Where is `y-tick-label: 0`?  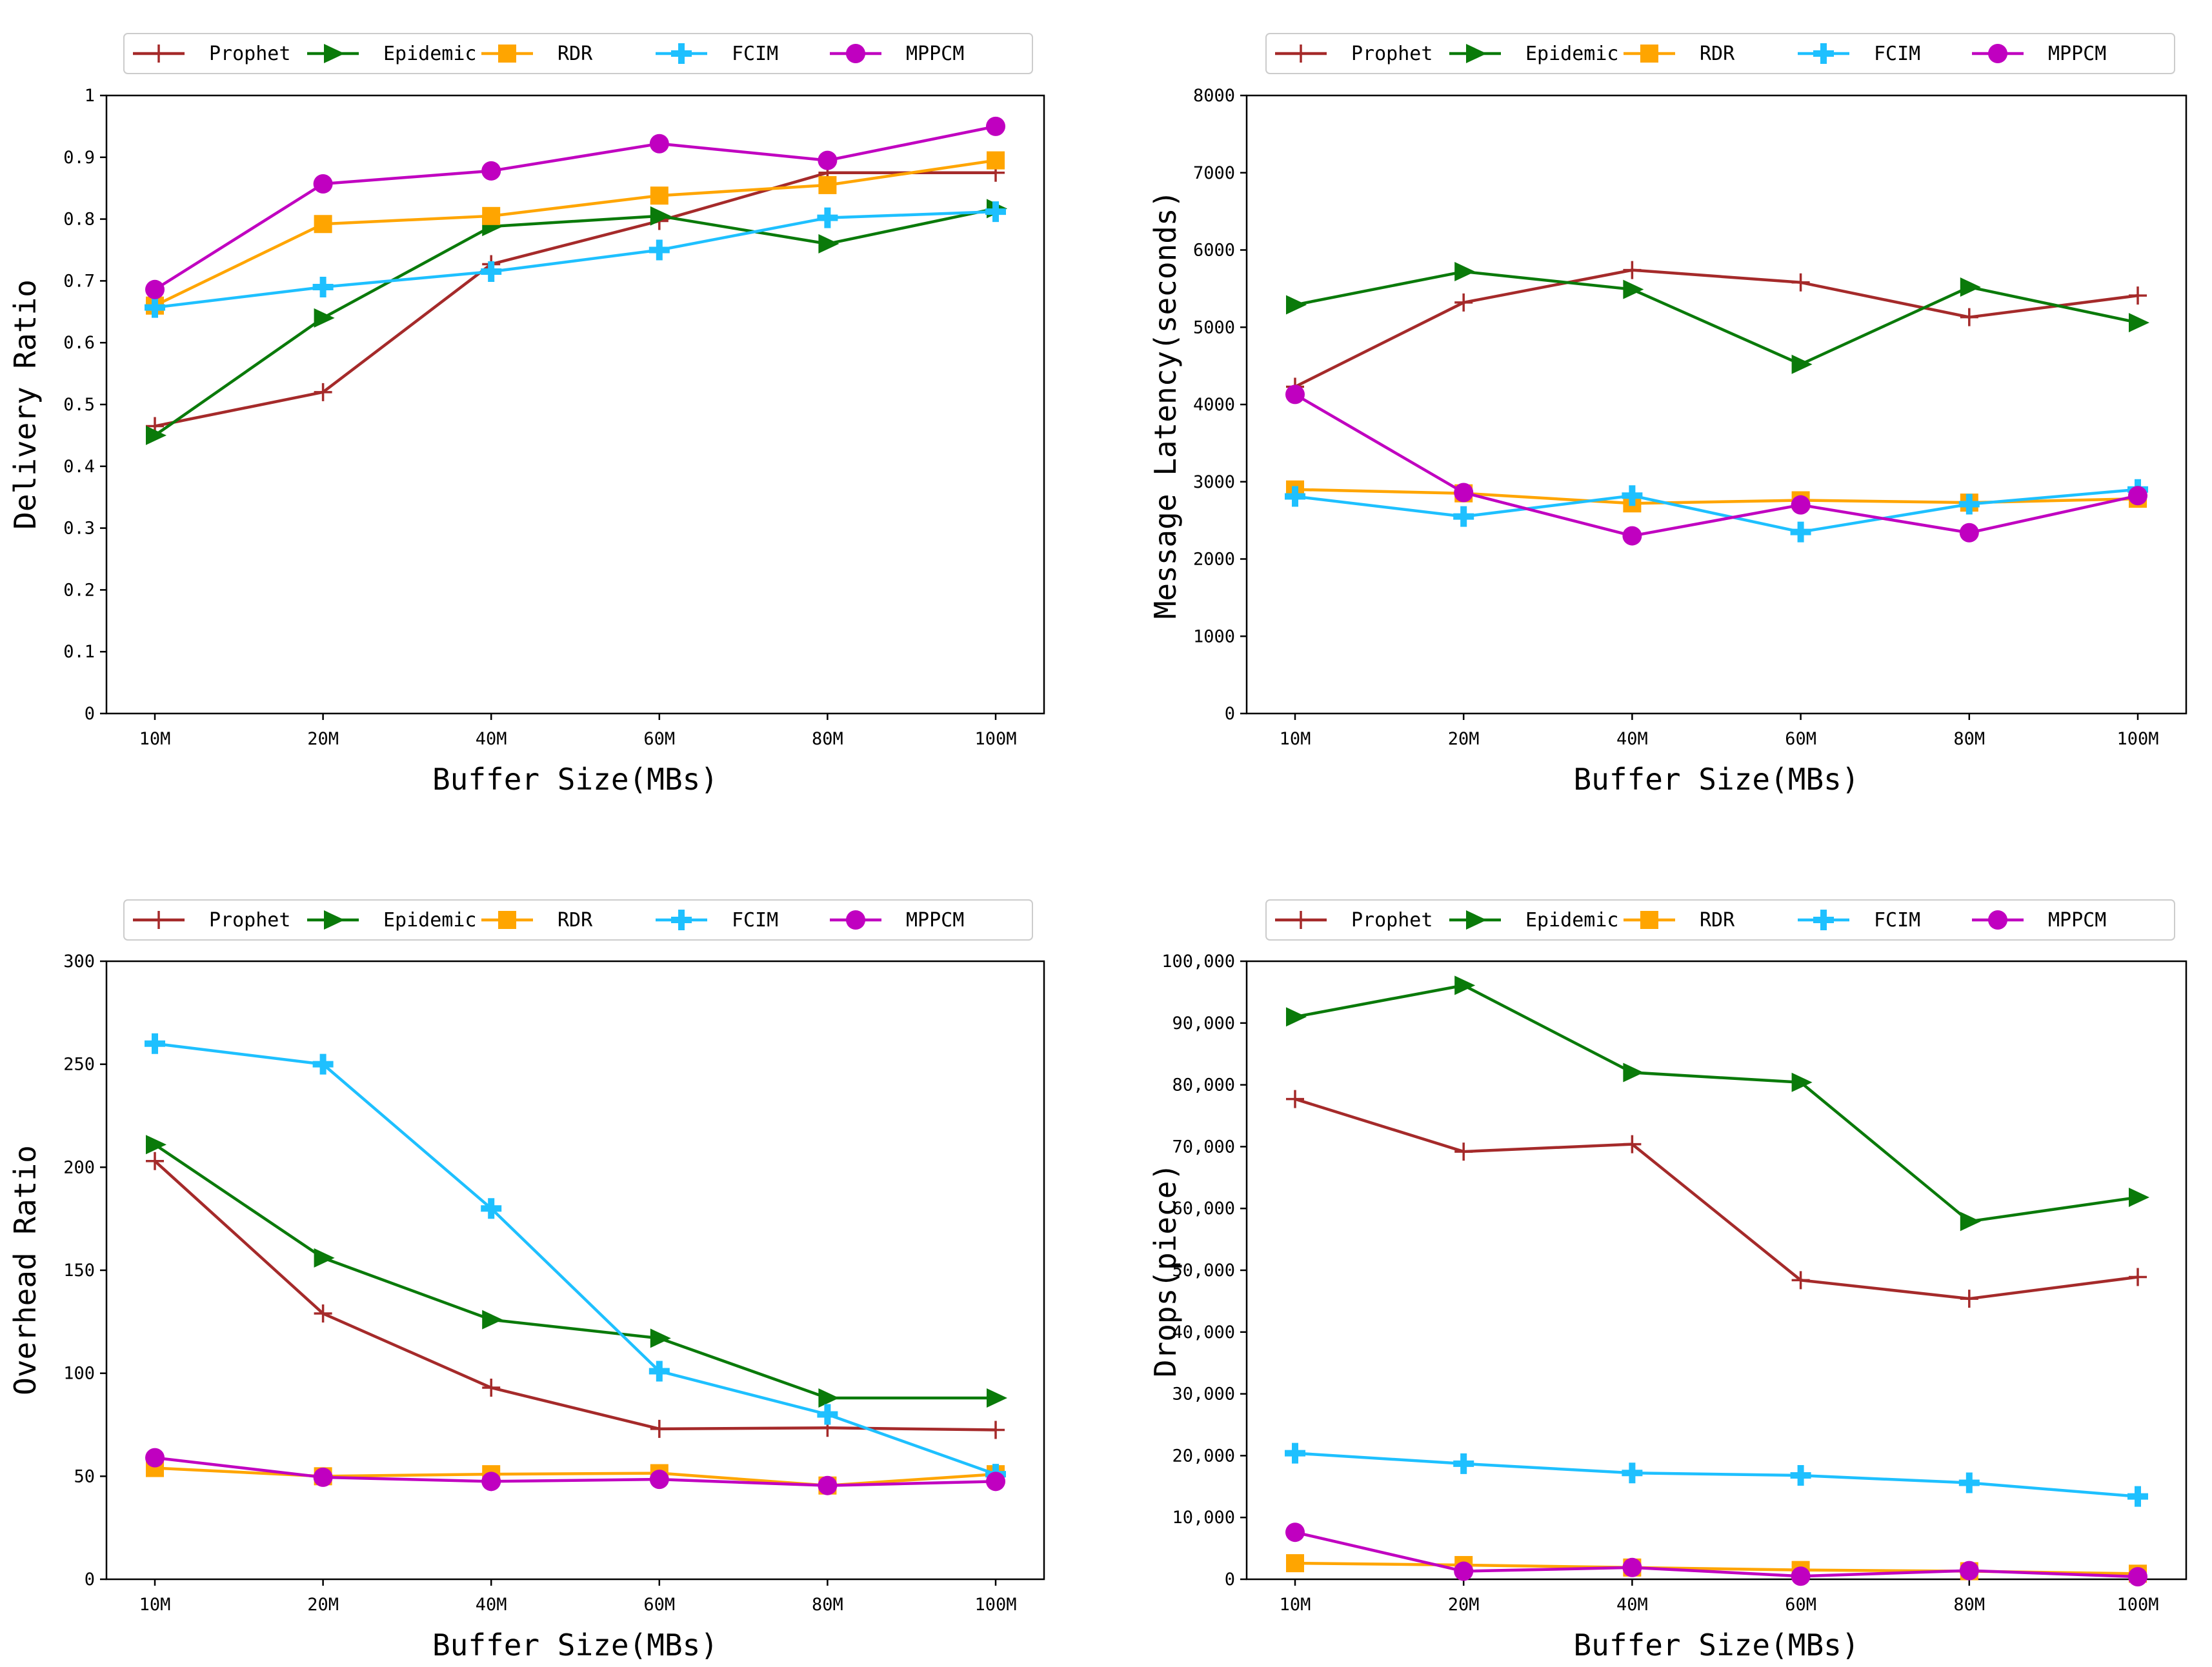 y-tick-label: 0 is located at coordinates (90, 1580).